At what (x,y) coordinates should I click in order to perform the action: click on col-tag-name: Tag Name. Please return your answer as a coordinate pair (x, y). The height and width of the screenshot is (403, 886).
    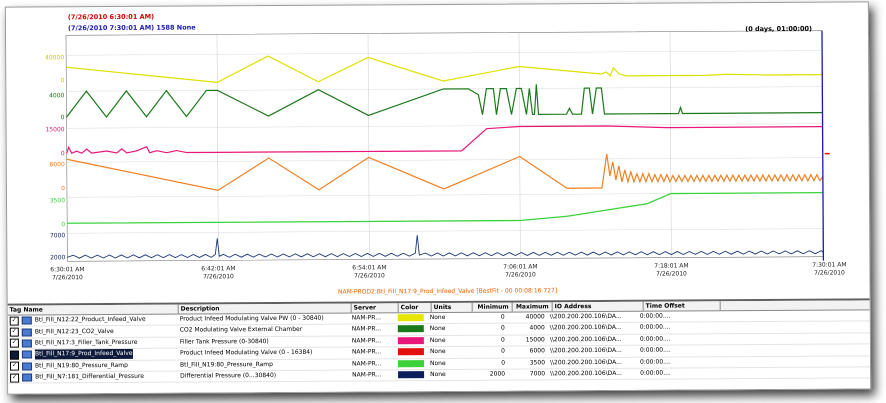
    Looking at the image, I should click on (93, 309).